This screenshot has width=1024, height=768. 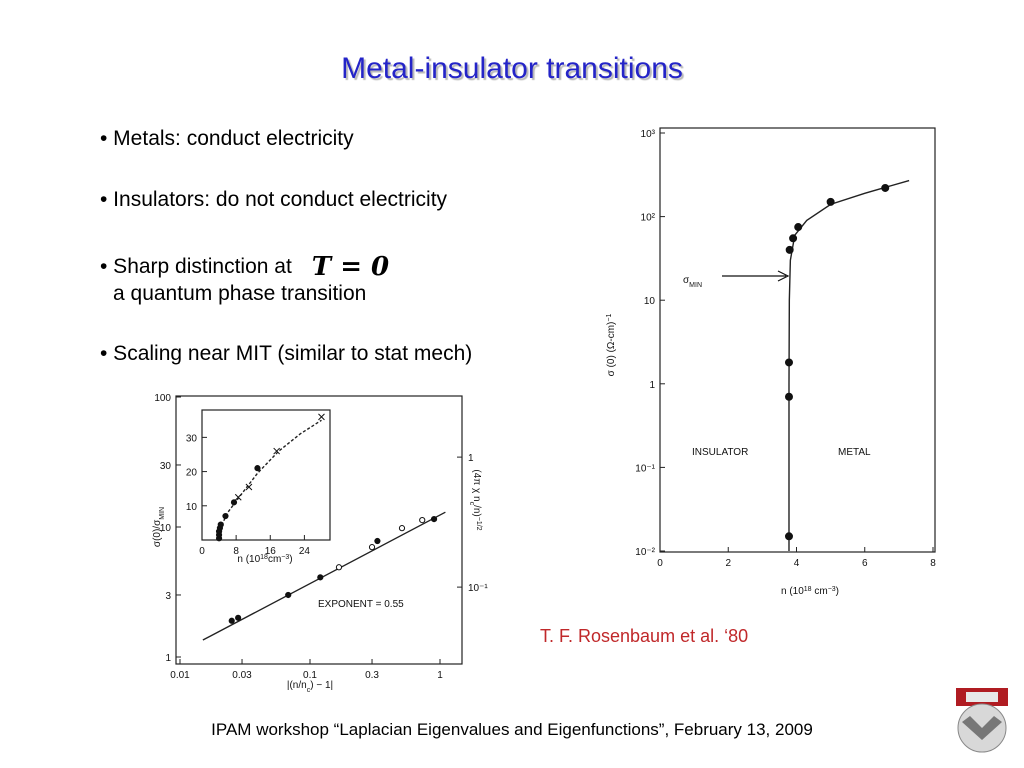 What do you see at coordinates (476, 511) in the screenshot?
I see `label-part: /n)` at bounding box center [476, 511].